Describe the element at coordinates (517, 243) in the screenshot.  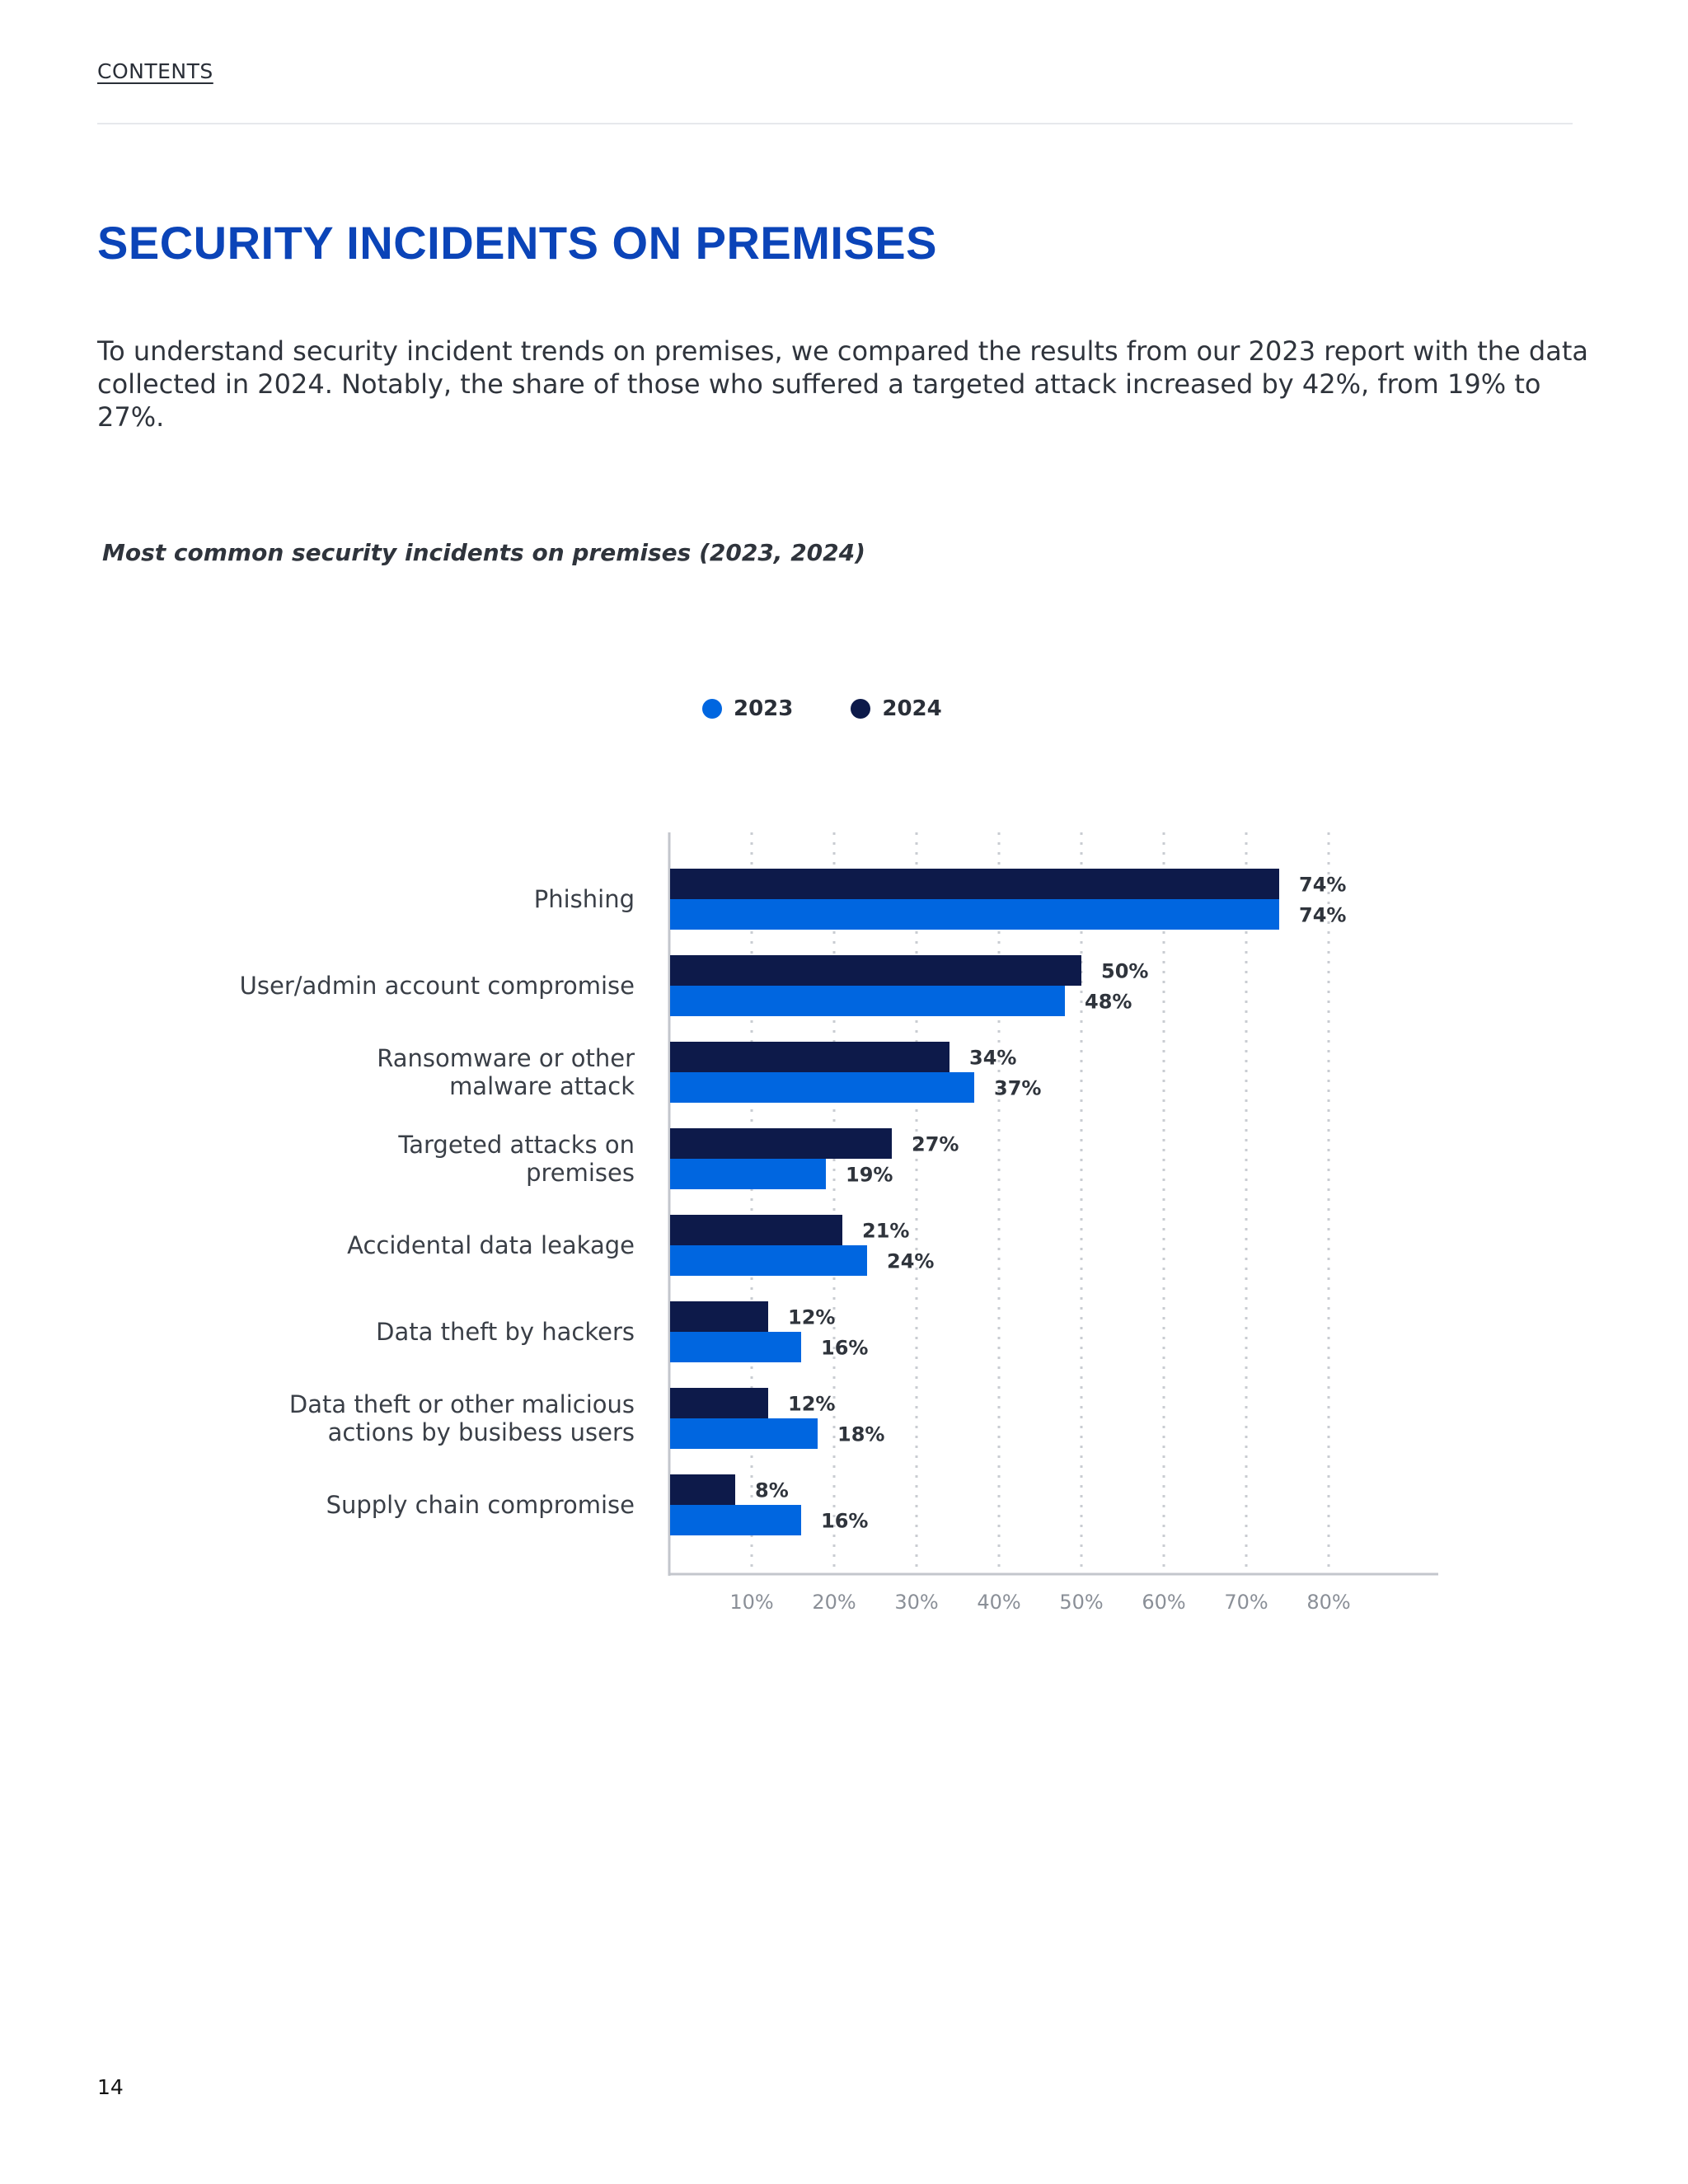
I see `page-title: SECURITY INCIDENTS ON PREMISES` at that location.